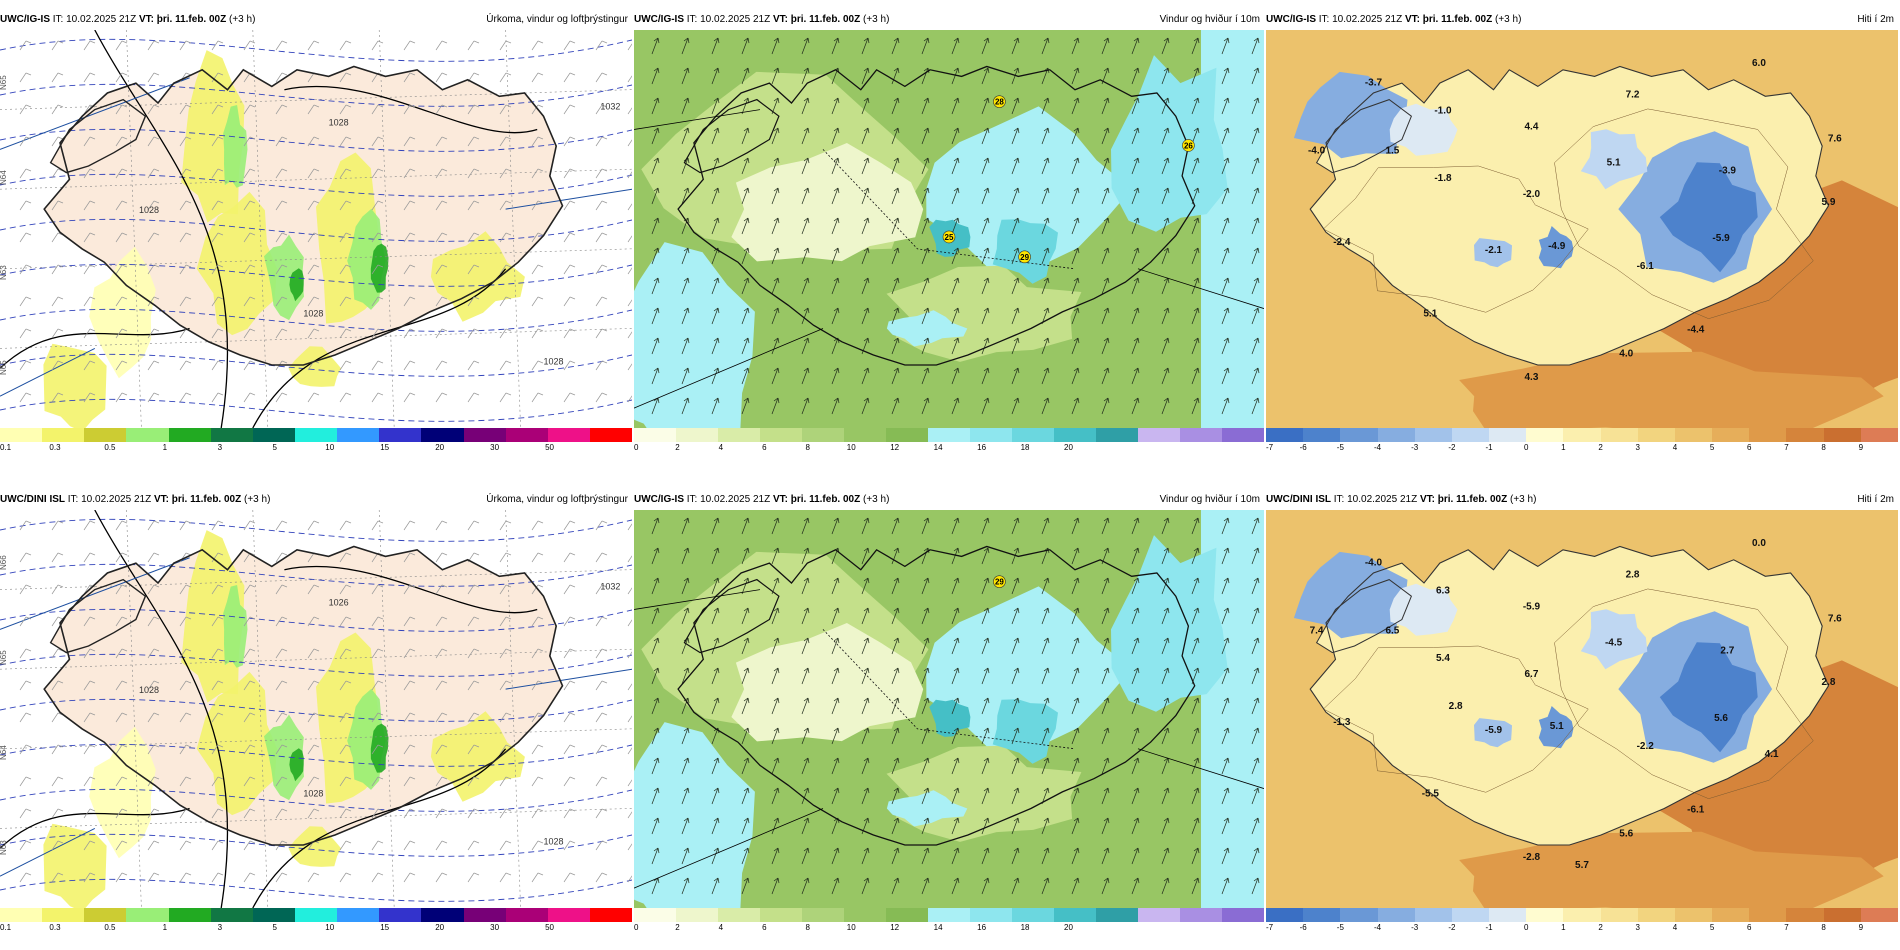 This screenshot has height=950, width=1900. What do you see at coordinates (895, 927) in the screenshot?
I see `colorbar-tick-label: 12` at bounding box center [895, 927].